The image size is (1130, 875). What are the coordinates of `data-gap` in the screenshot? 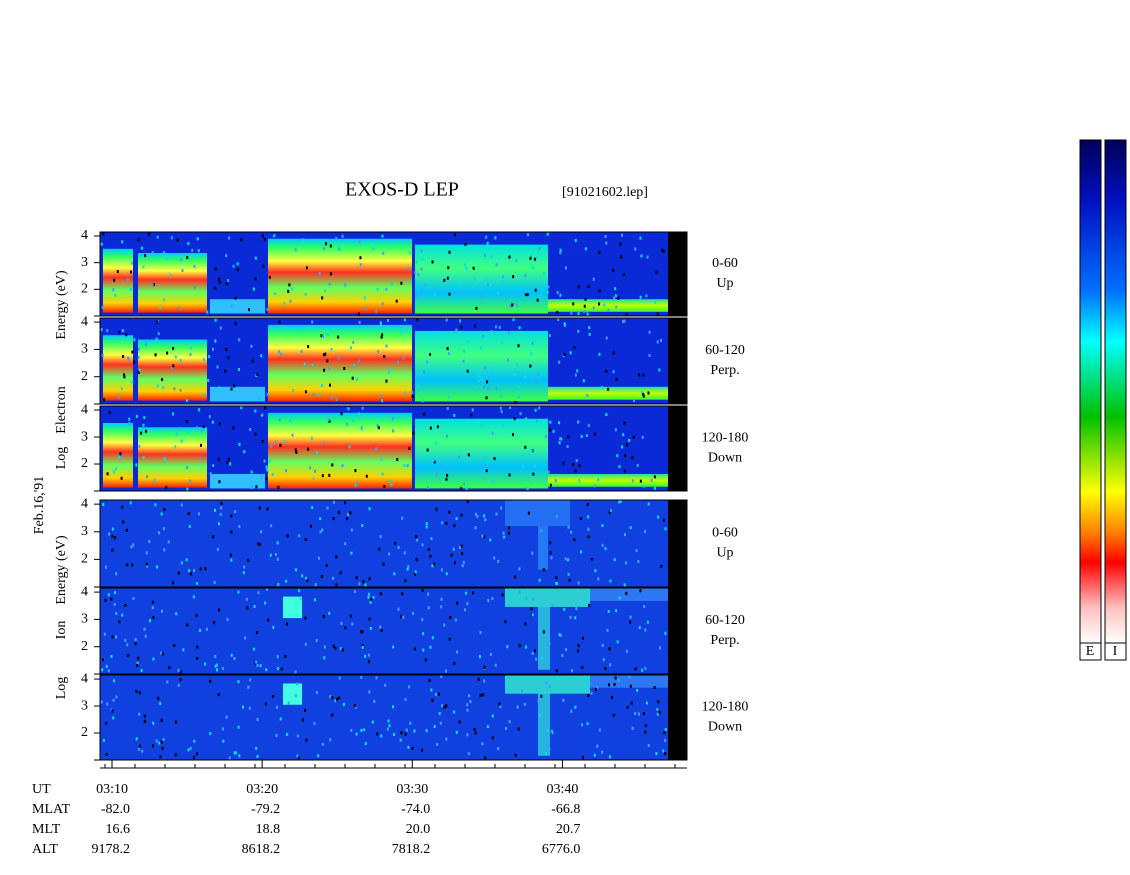 It's located at (677, 361).